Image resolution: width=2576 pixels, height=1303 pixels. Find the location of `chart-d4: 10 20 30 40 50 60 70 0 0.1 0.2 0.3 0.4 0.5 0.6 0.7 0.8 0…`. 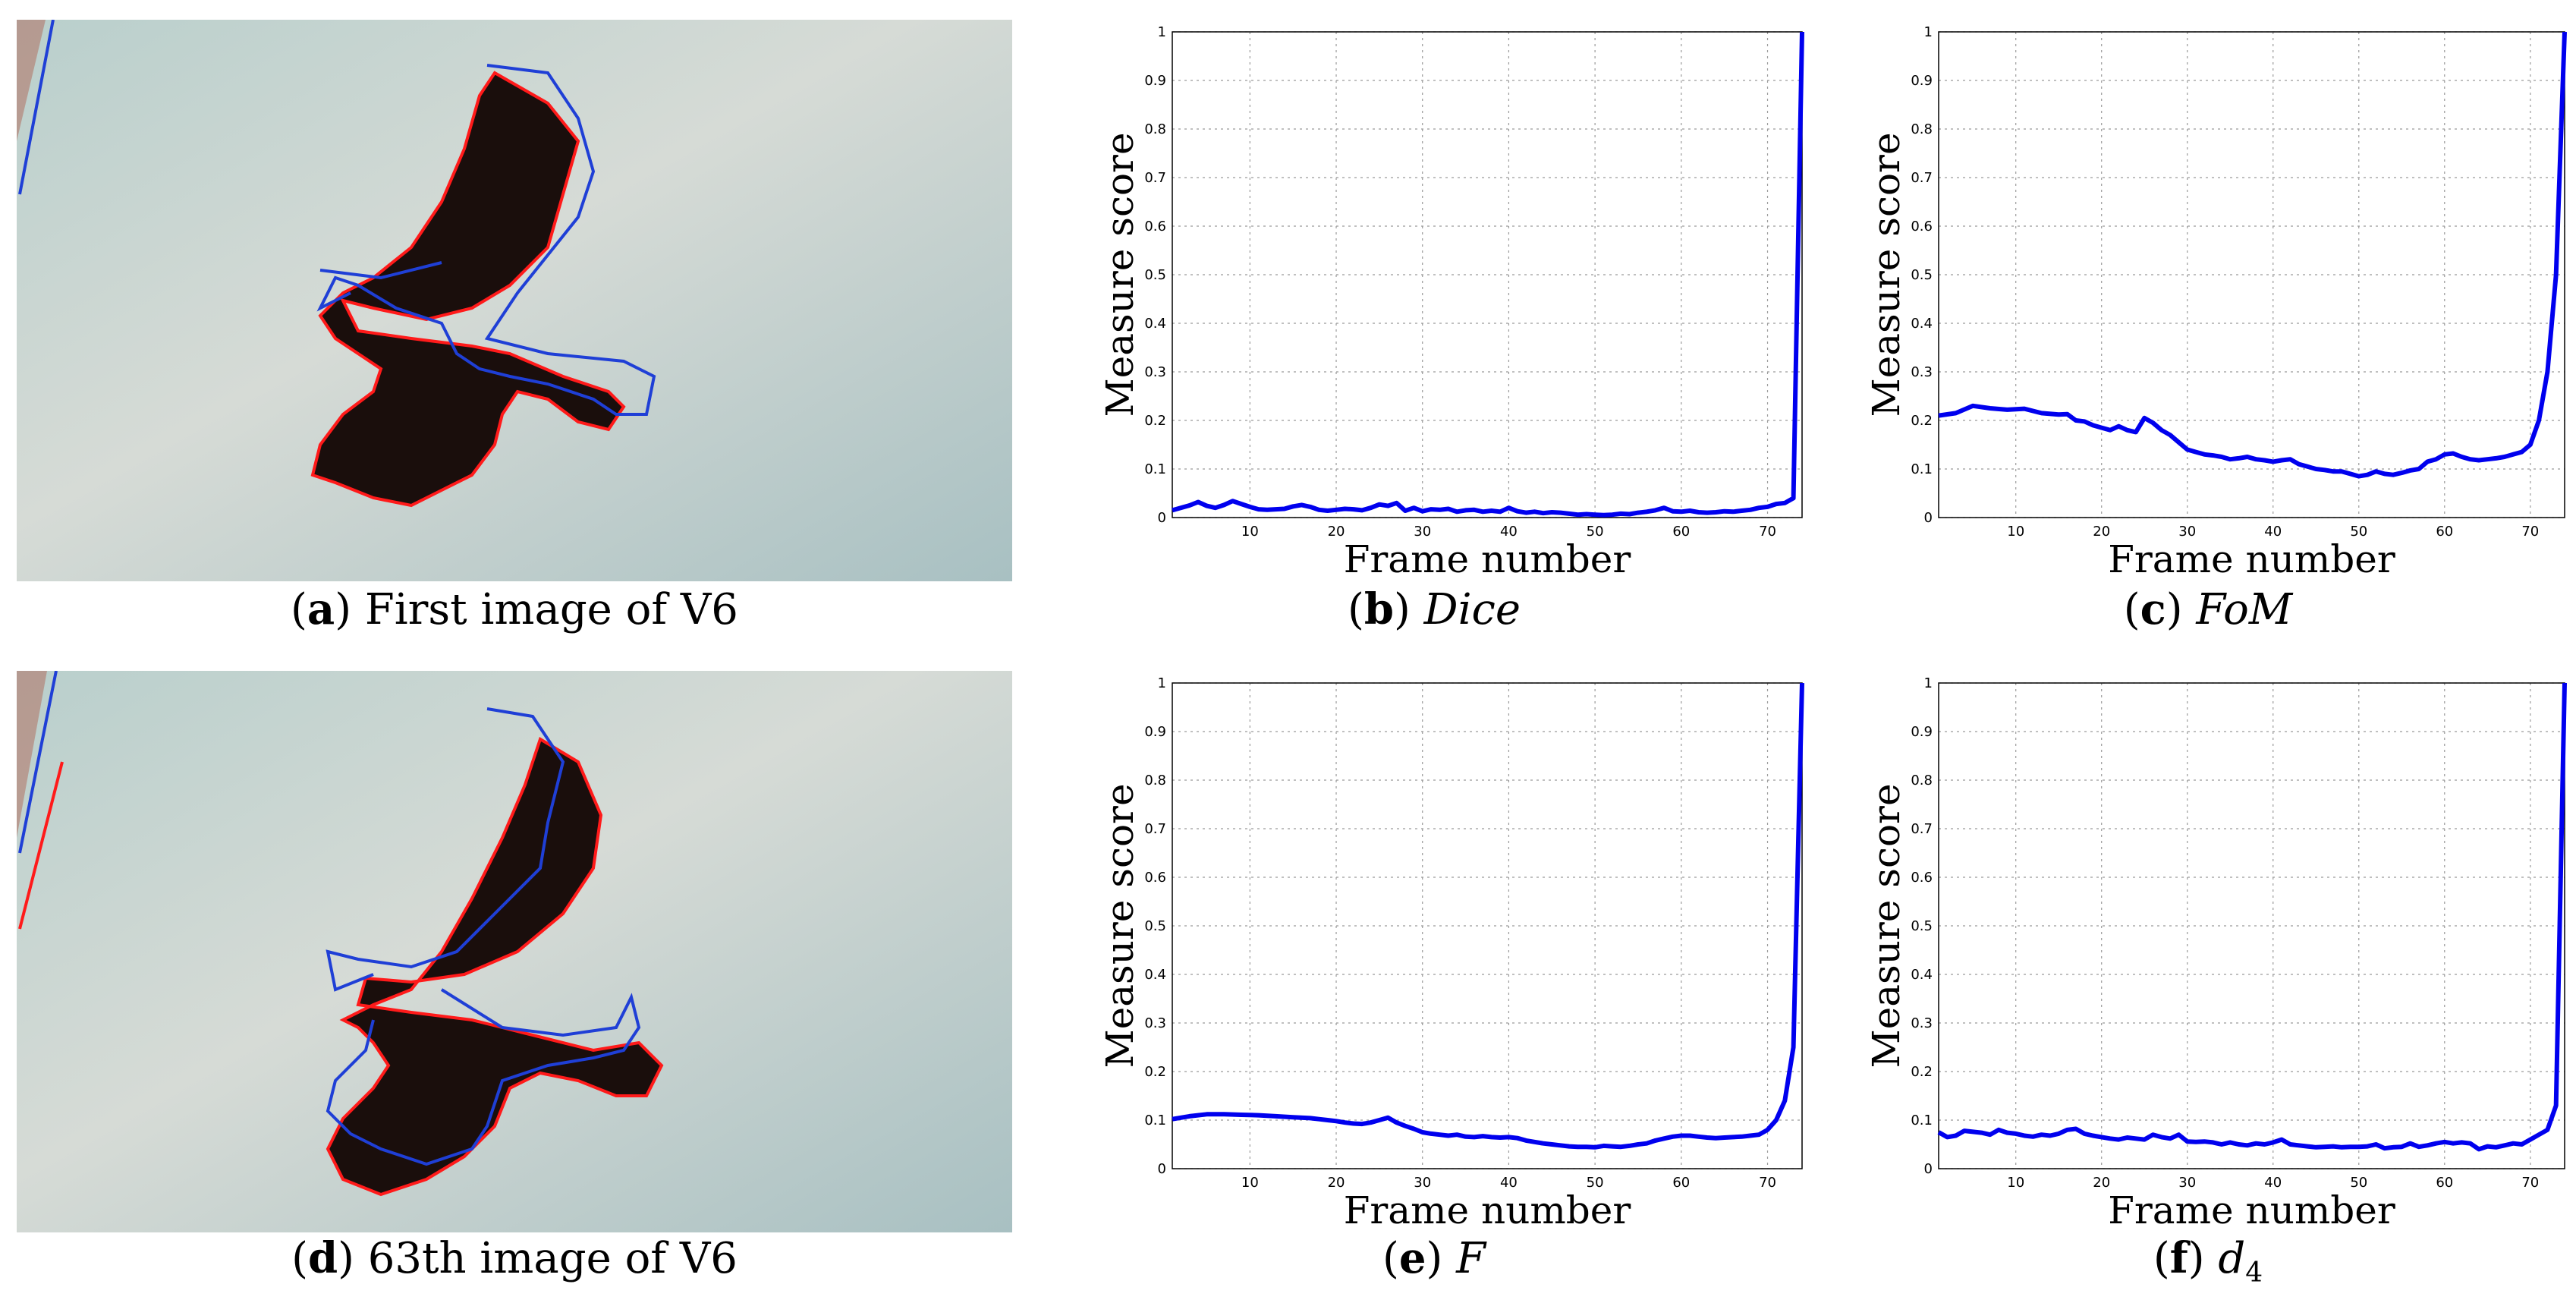

chart-d4: 10 20 30 40 50 60 70 0 0.1 0.2 0.3 0.4 0.5 0.6 0.7 0.8 0… is located at coordinates (2215, 953).